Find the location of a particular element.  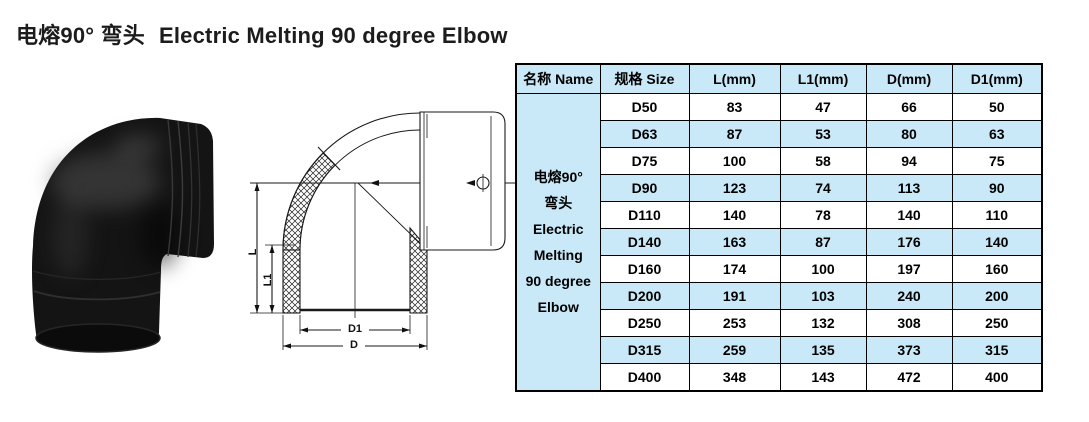

column-header: D1(mm) is located at coordinates (997, 78).